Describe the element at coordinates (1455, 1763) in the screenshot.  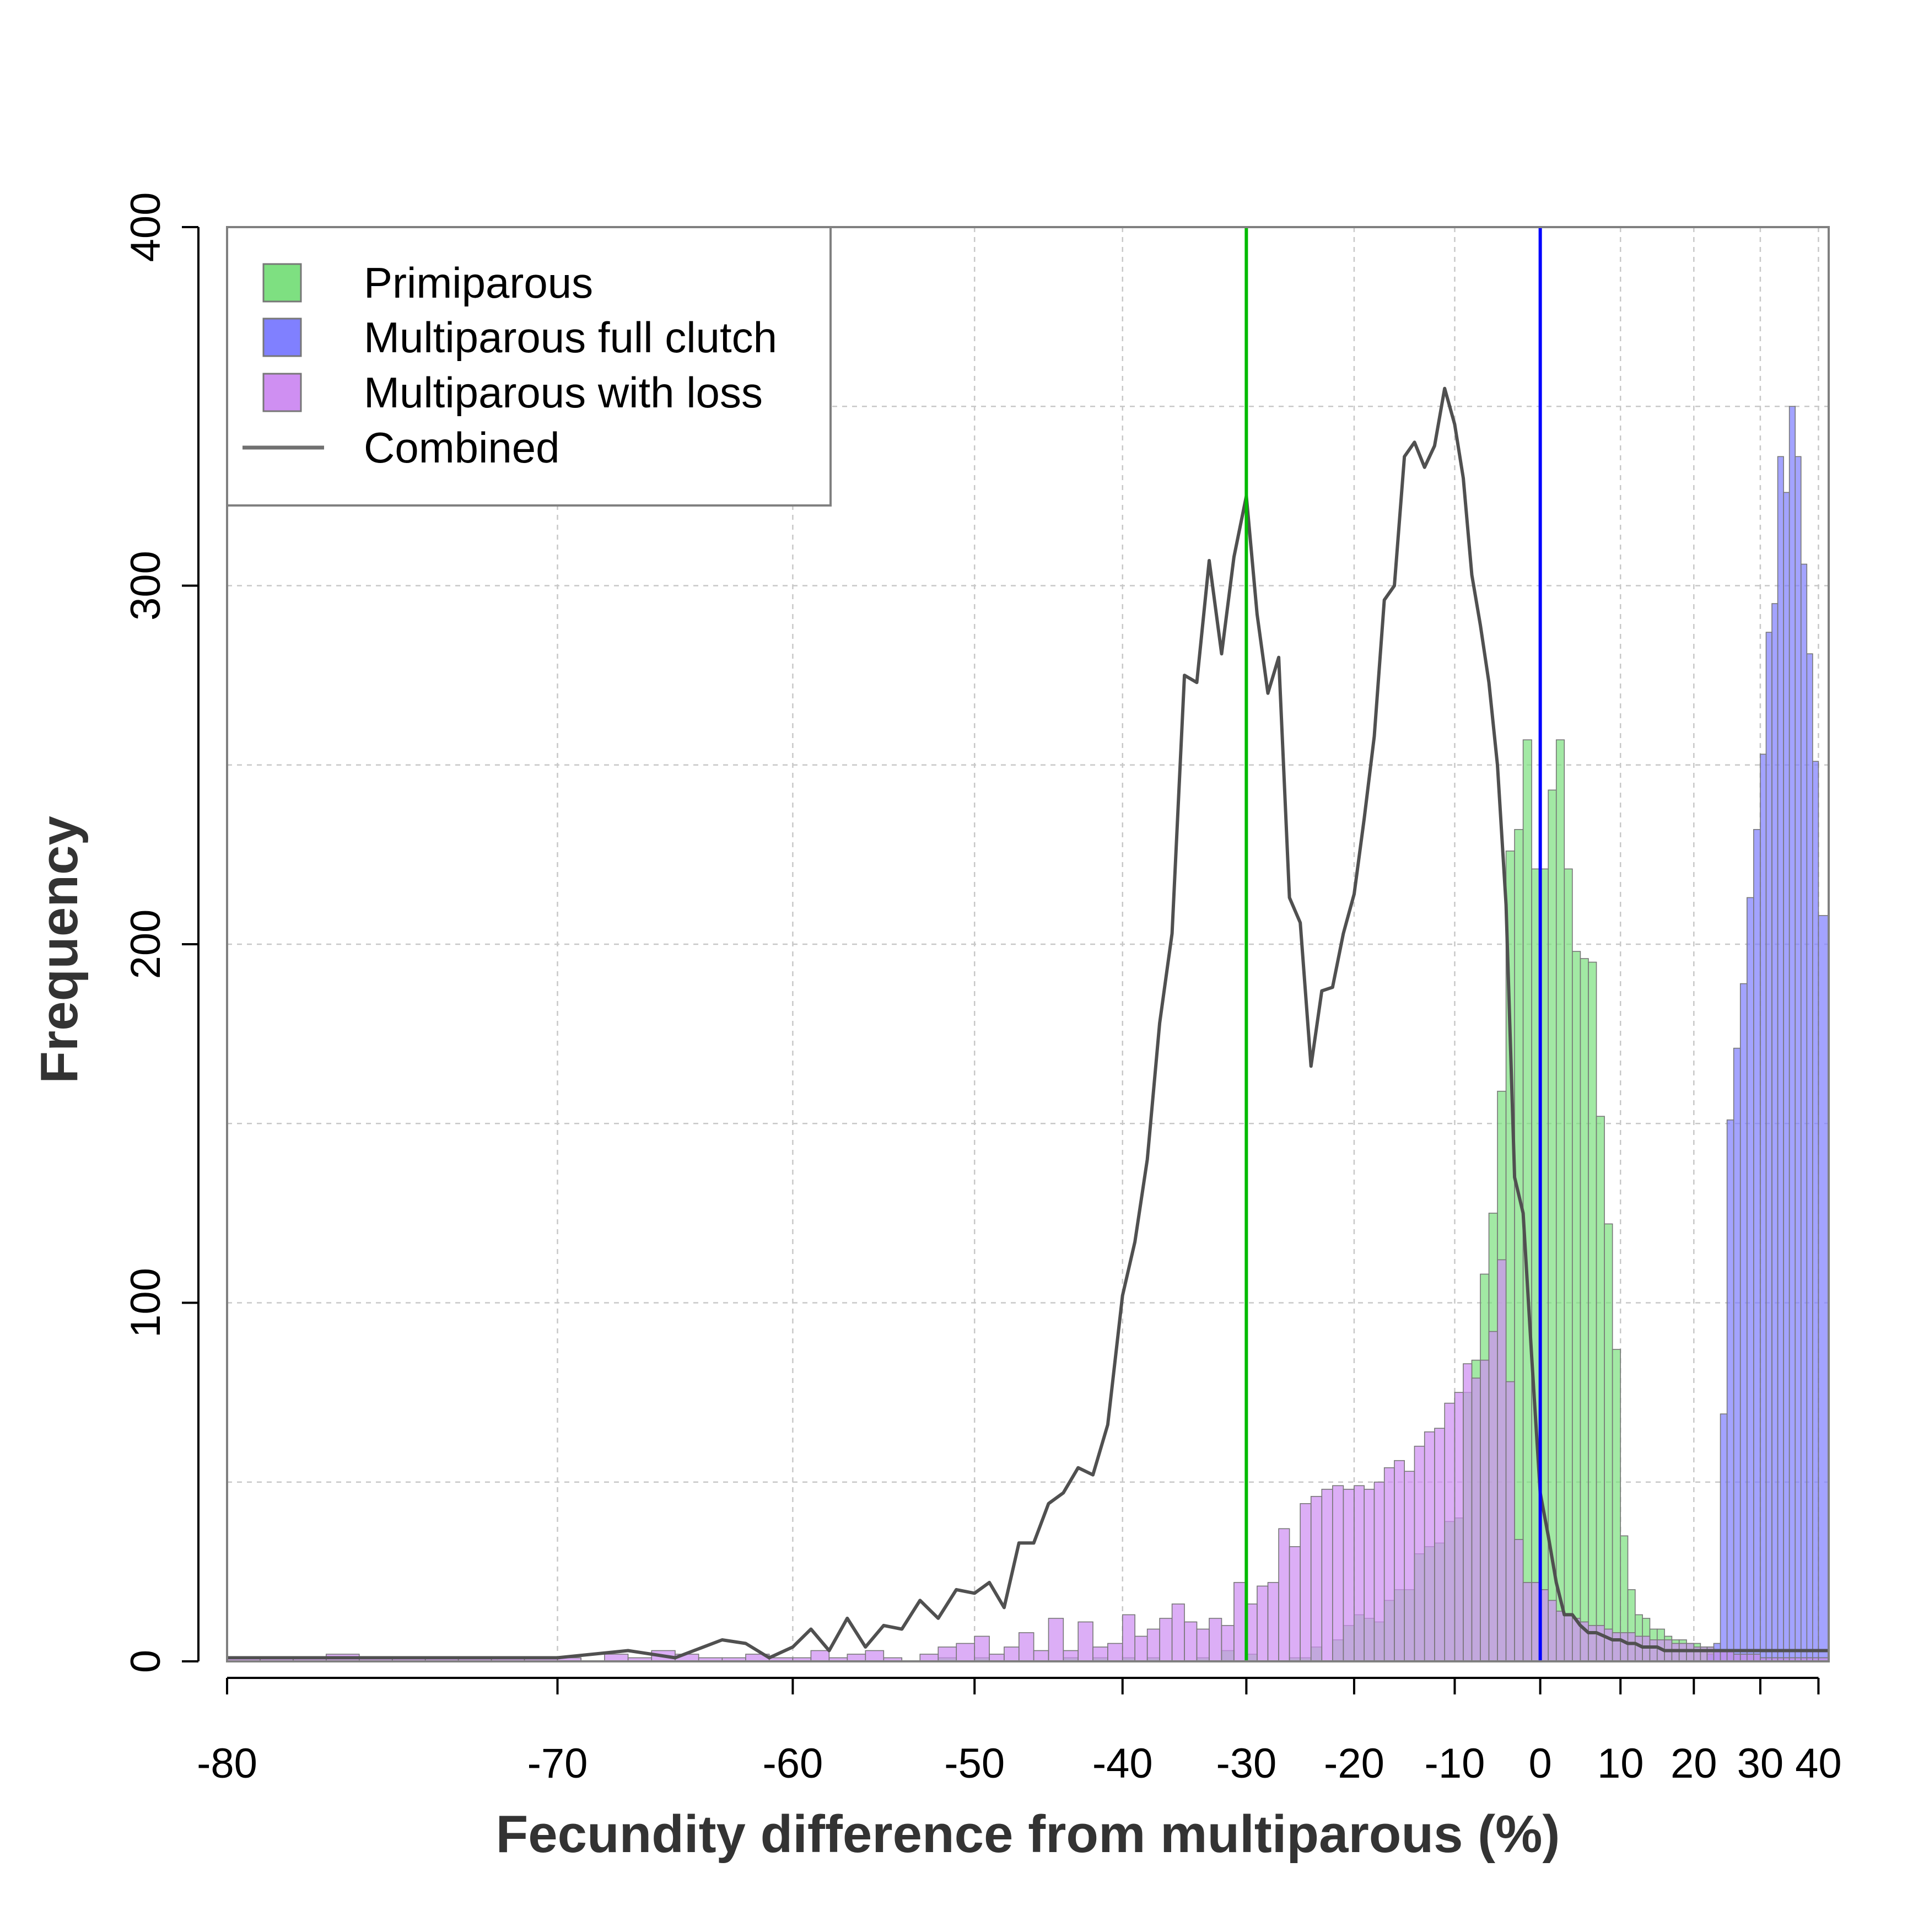
I see `x-tick-label: -10` at that location.